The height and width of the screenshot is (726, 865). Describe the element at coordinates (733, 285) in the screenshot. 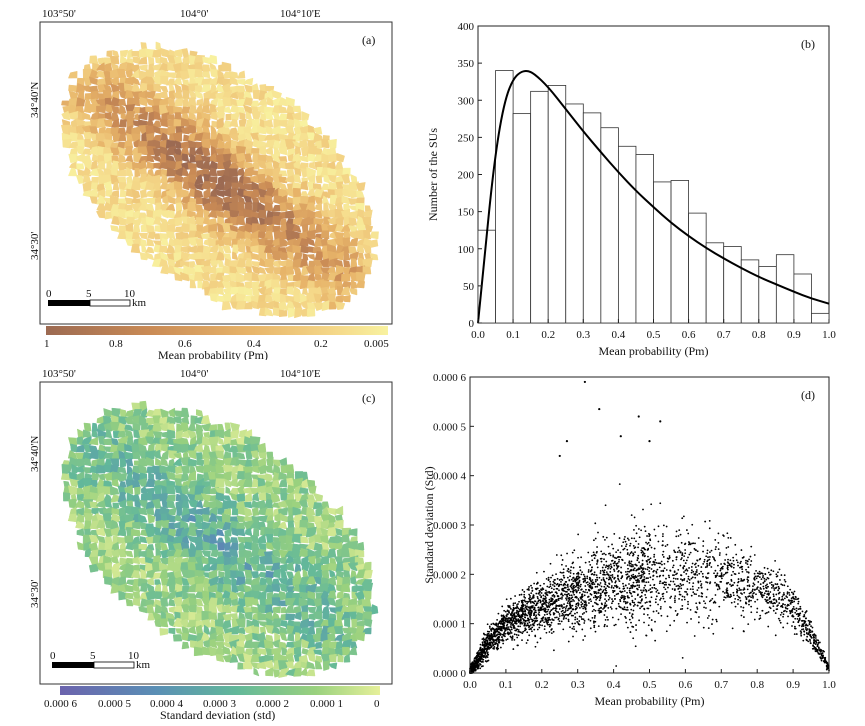

I see `histogram-bar` at that location.